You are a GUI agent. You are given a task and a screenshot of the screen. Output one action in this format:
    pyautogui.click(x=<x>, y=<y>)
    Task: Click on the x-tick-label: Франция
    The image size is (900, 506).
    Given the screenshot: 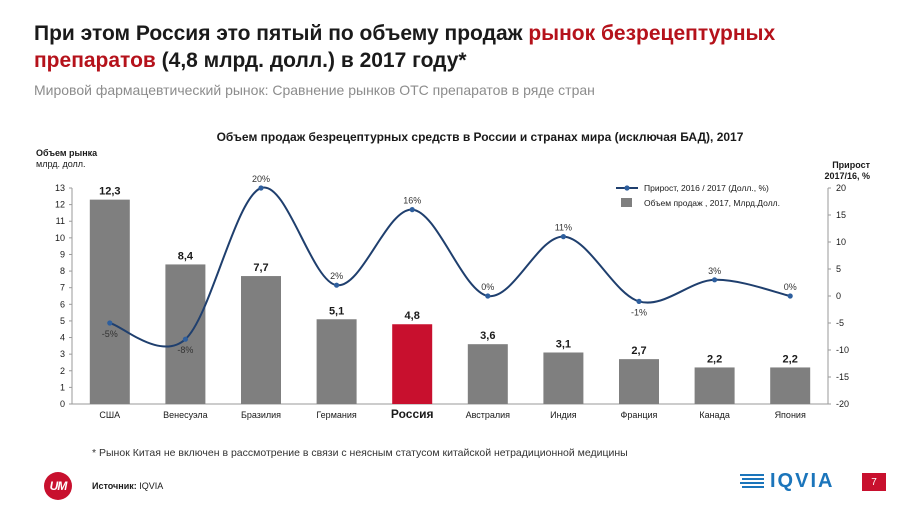 What is the action you would take?
    pyautogui.click(x=639, y=415)
    